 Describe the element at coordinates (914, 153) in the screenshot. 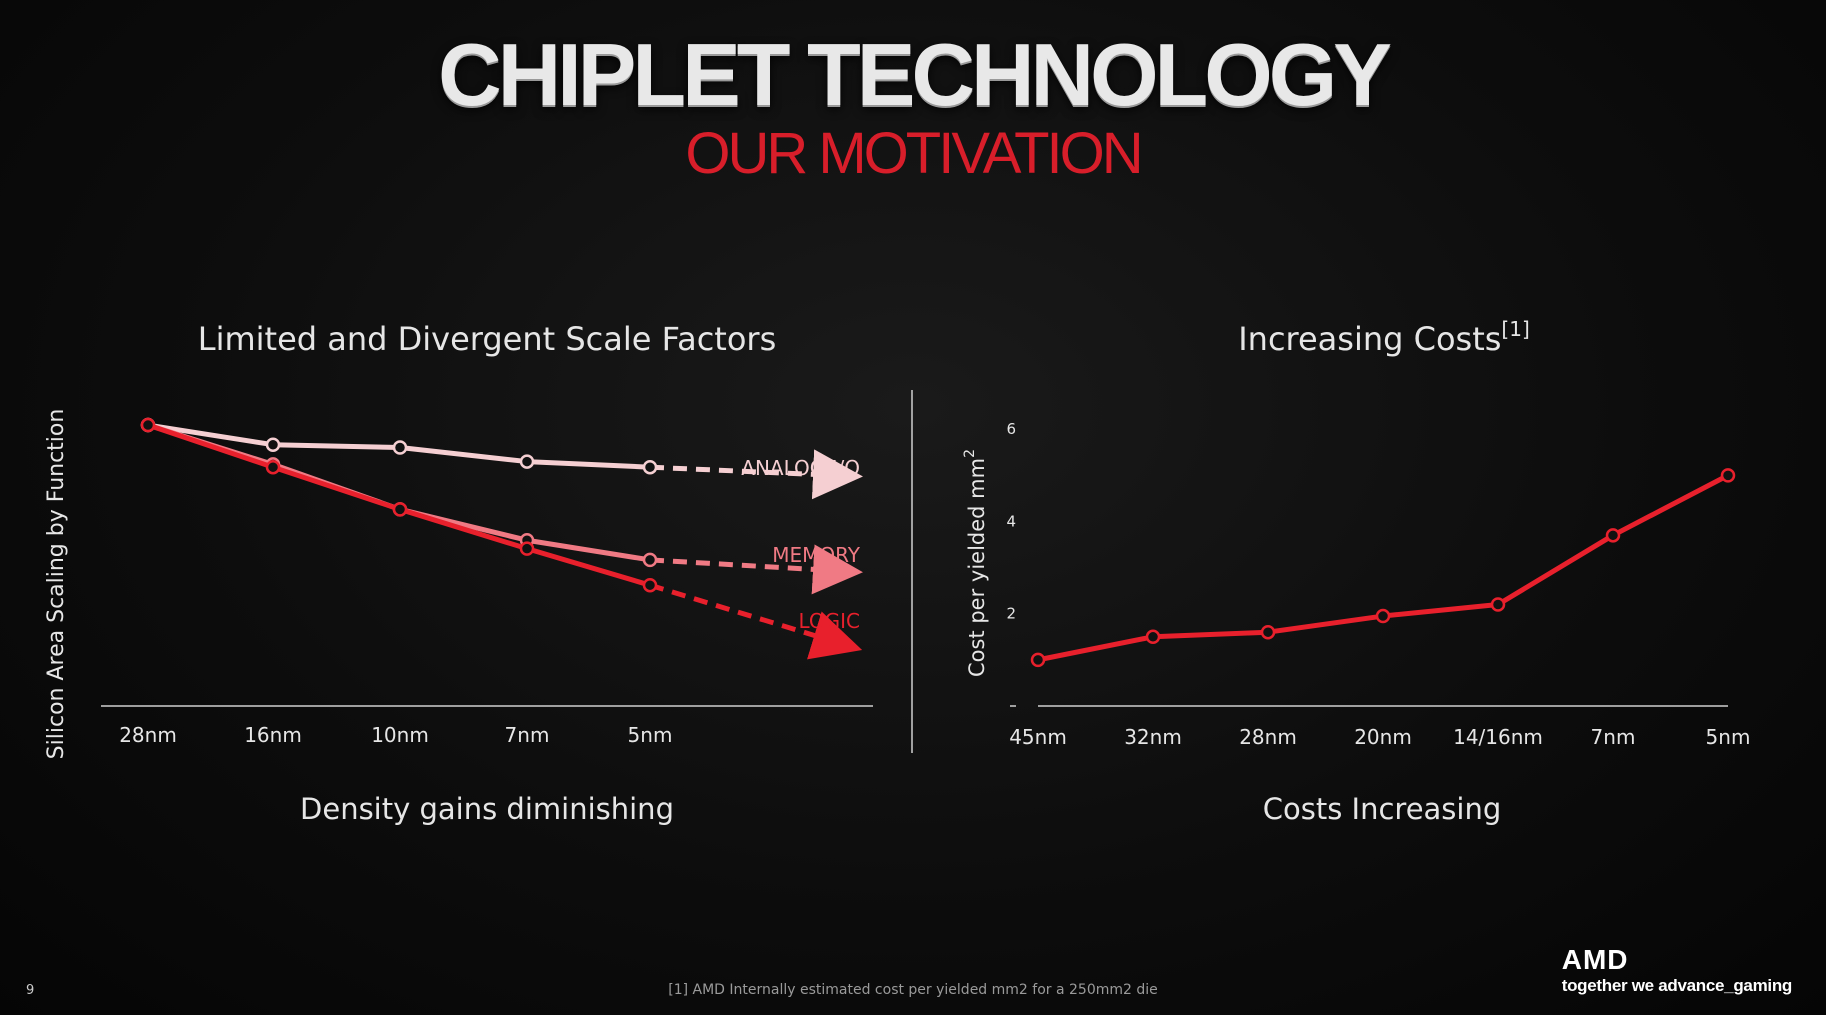

I see `slide-subtitle: OUR MOTIVATION` at that location.